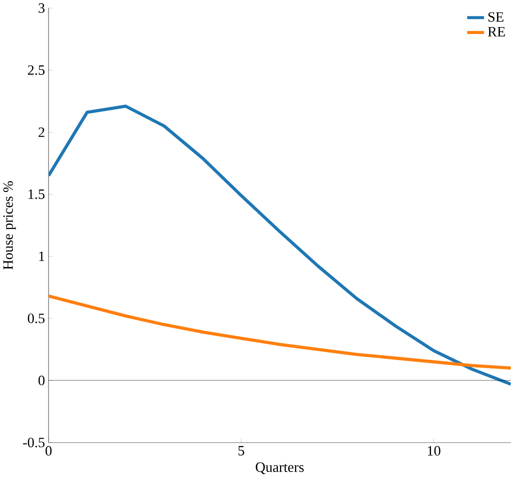 This screenshot has width=511, height=477. I want to click on legend-label: SE, so click(496, 17).